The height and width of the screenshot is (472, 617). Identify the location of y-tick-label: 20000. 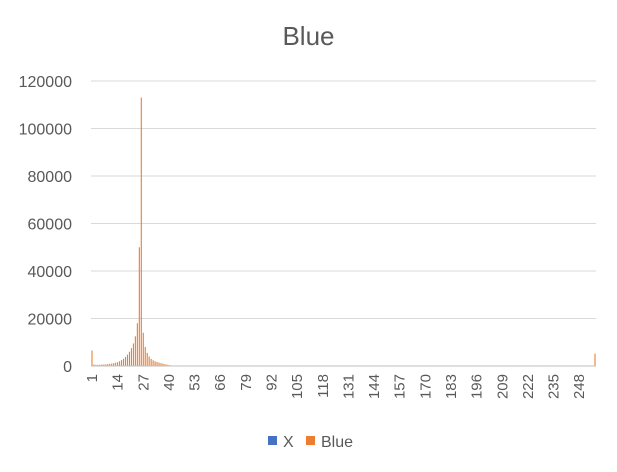
(50, 320).